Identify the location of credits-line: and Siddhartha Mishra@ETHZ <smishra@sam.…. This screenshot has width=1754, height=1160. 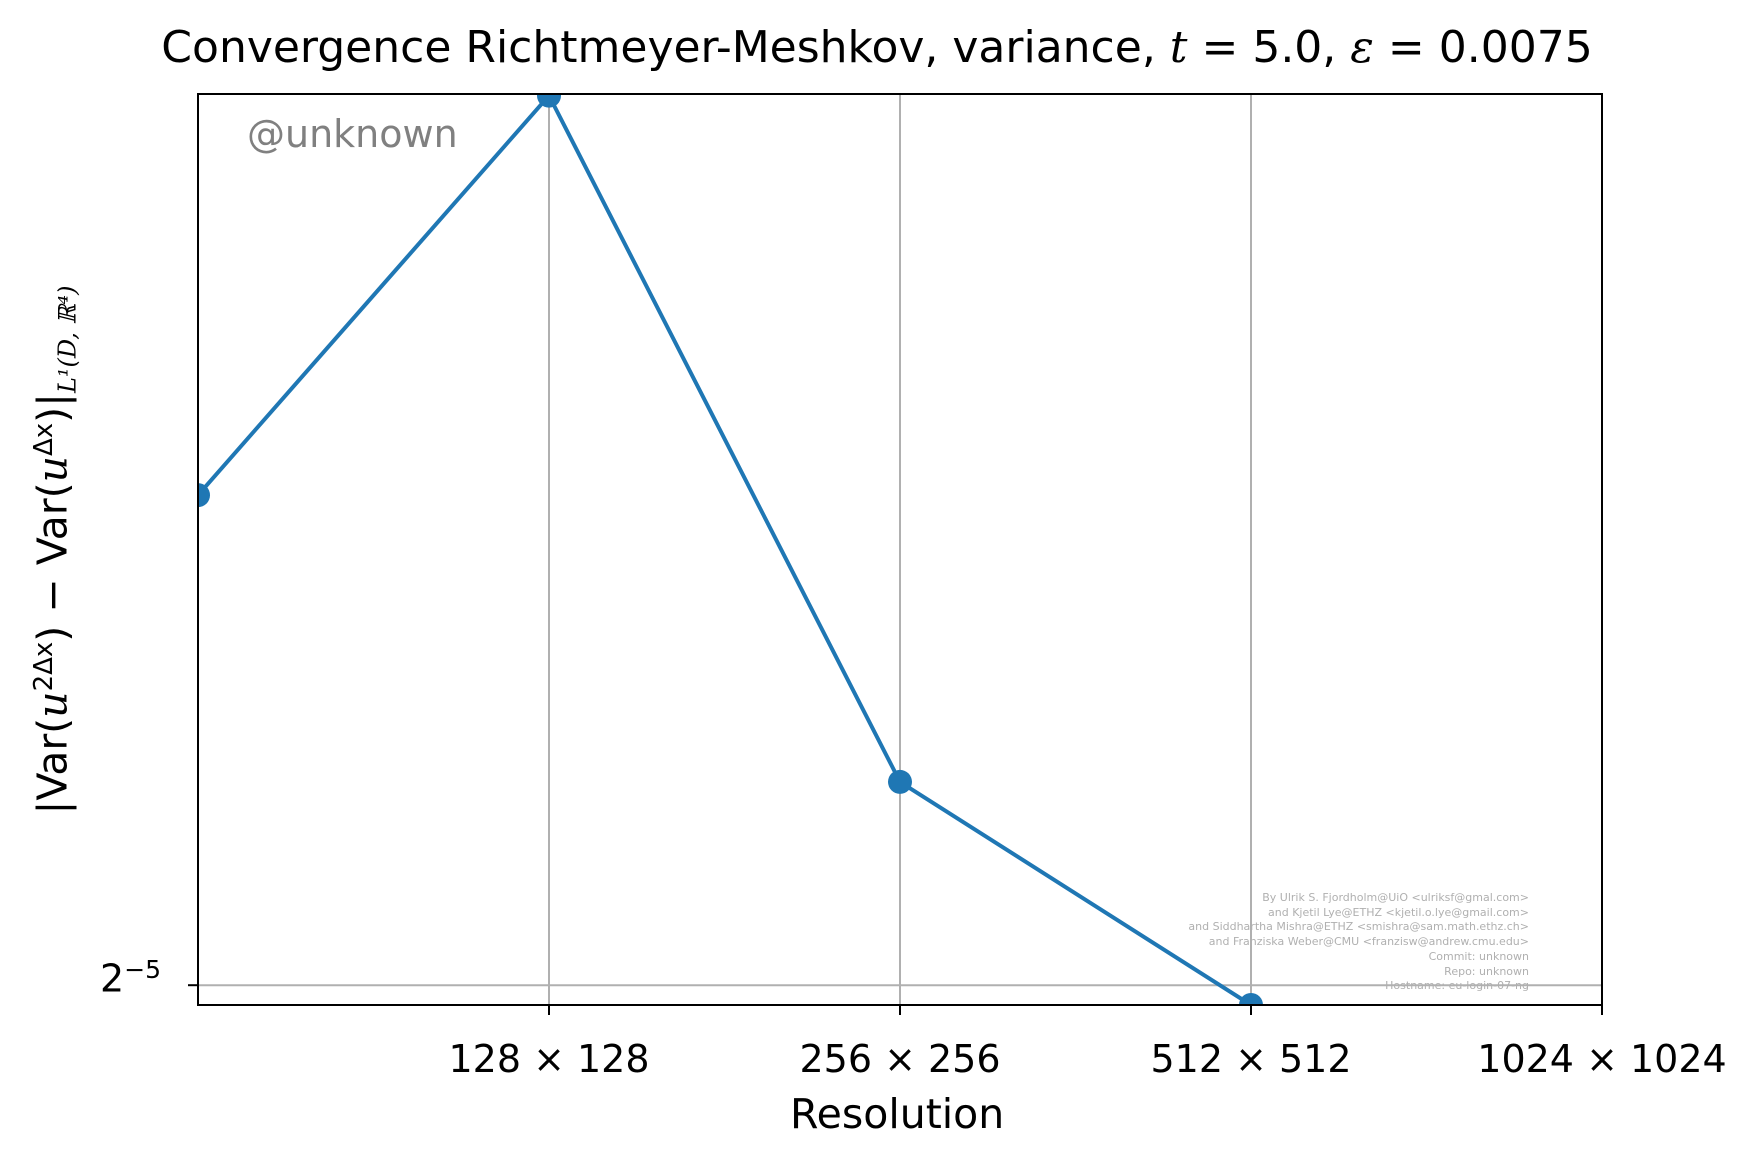
(1358, 927).